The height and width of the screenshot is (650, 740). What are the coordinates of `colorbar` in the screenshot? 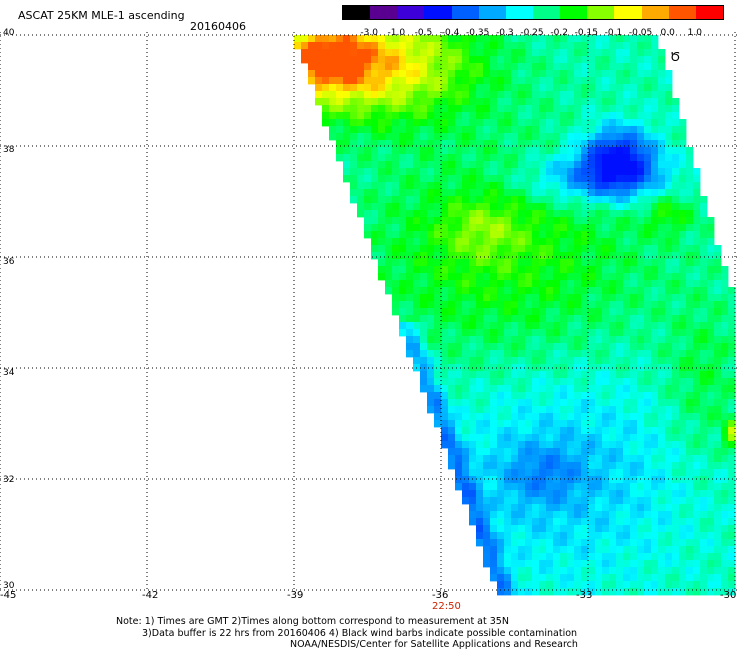 It's located at (533, 12).